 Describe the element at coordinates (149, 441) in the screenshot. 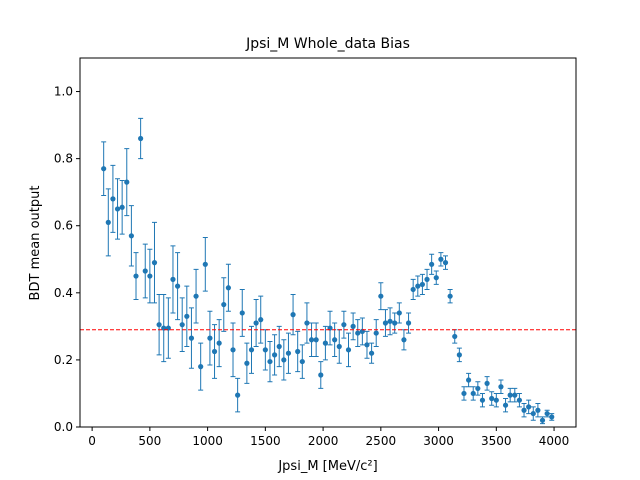

I see `x-tick-label: 500` at that location.